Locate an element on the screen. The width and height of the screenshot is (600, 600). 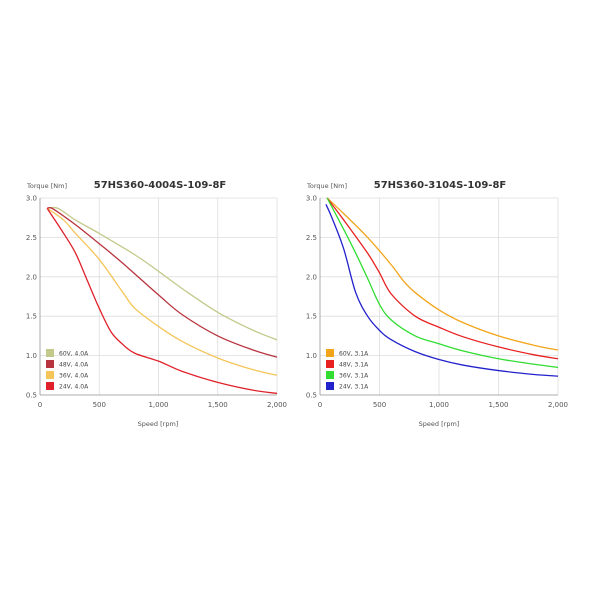
chart-title: 57HS360-4004S-109-8F is located at coordinates (160, 185).